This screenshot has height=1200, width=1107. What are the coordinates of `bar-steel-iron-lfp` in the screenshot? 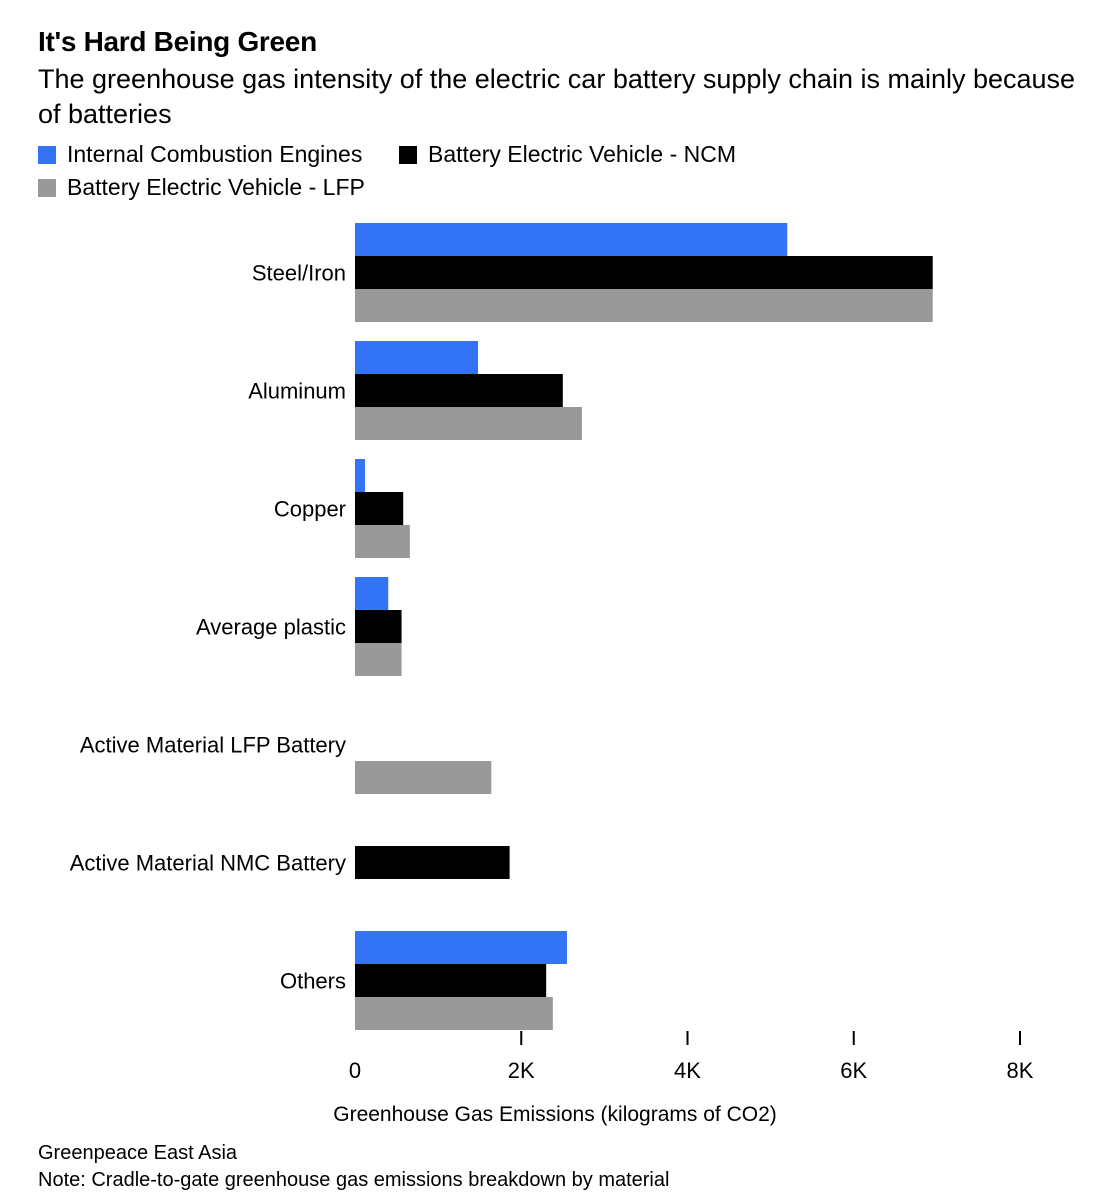 It's located at (644, 305).